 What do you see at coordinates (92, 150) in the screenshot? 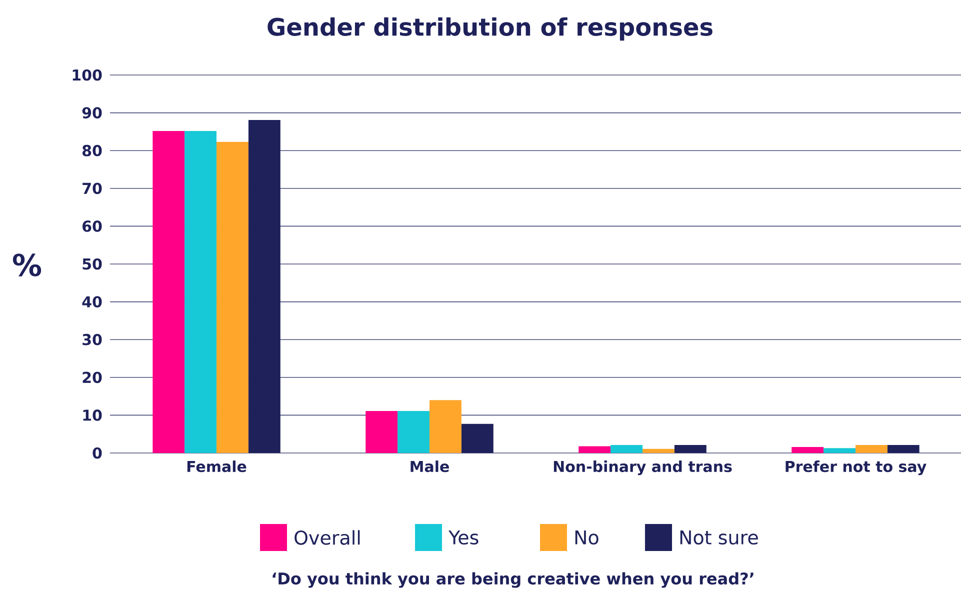
I see `y-tick-label: 80` at bounding box center [92, 150].